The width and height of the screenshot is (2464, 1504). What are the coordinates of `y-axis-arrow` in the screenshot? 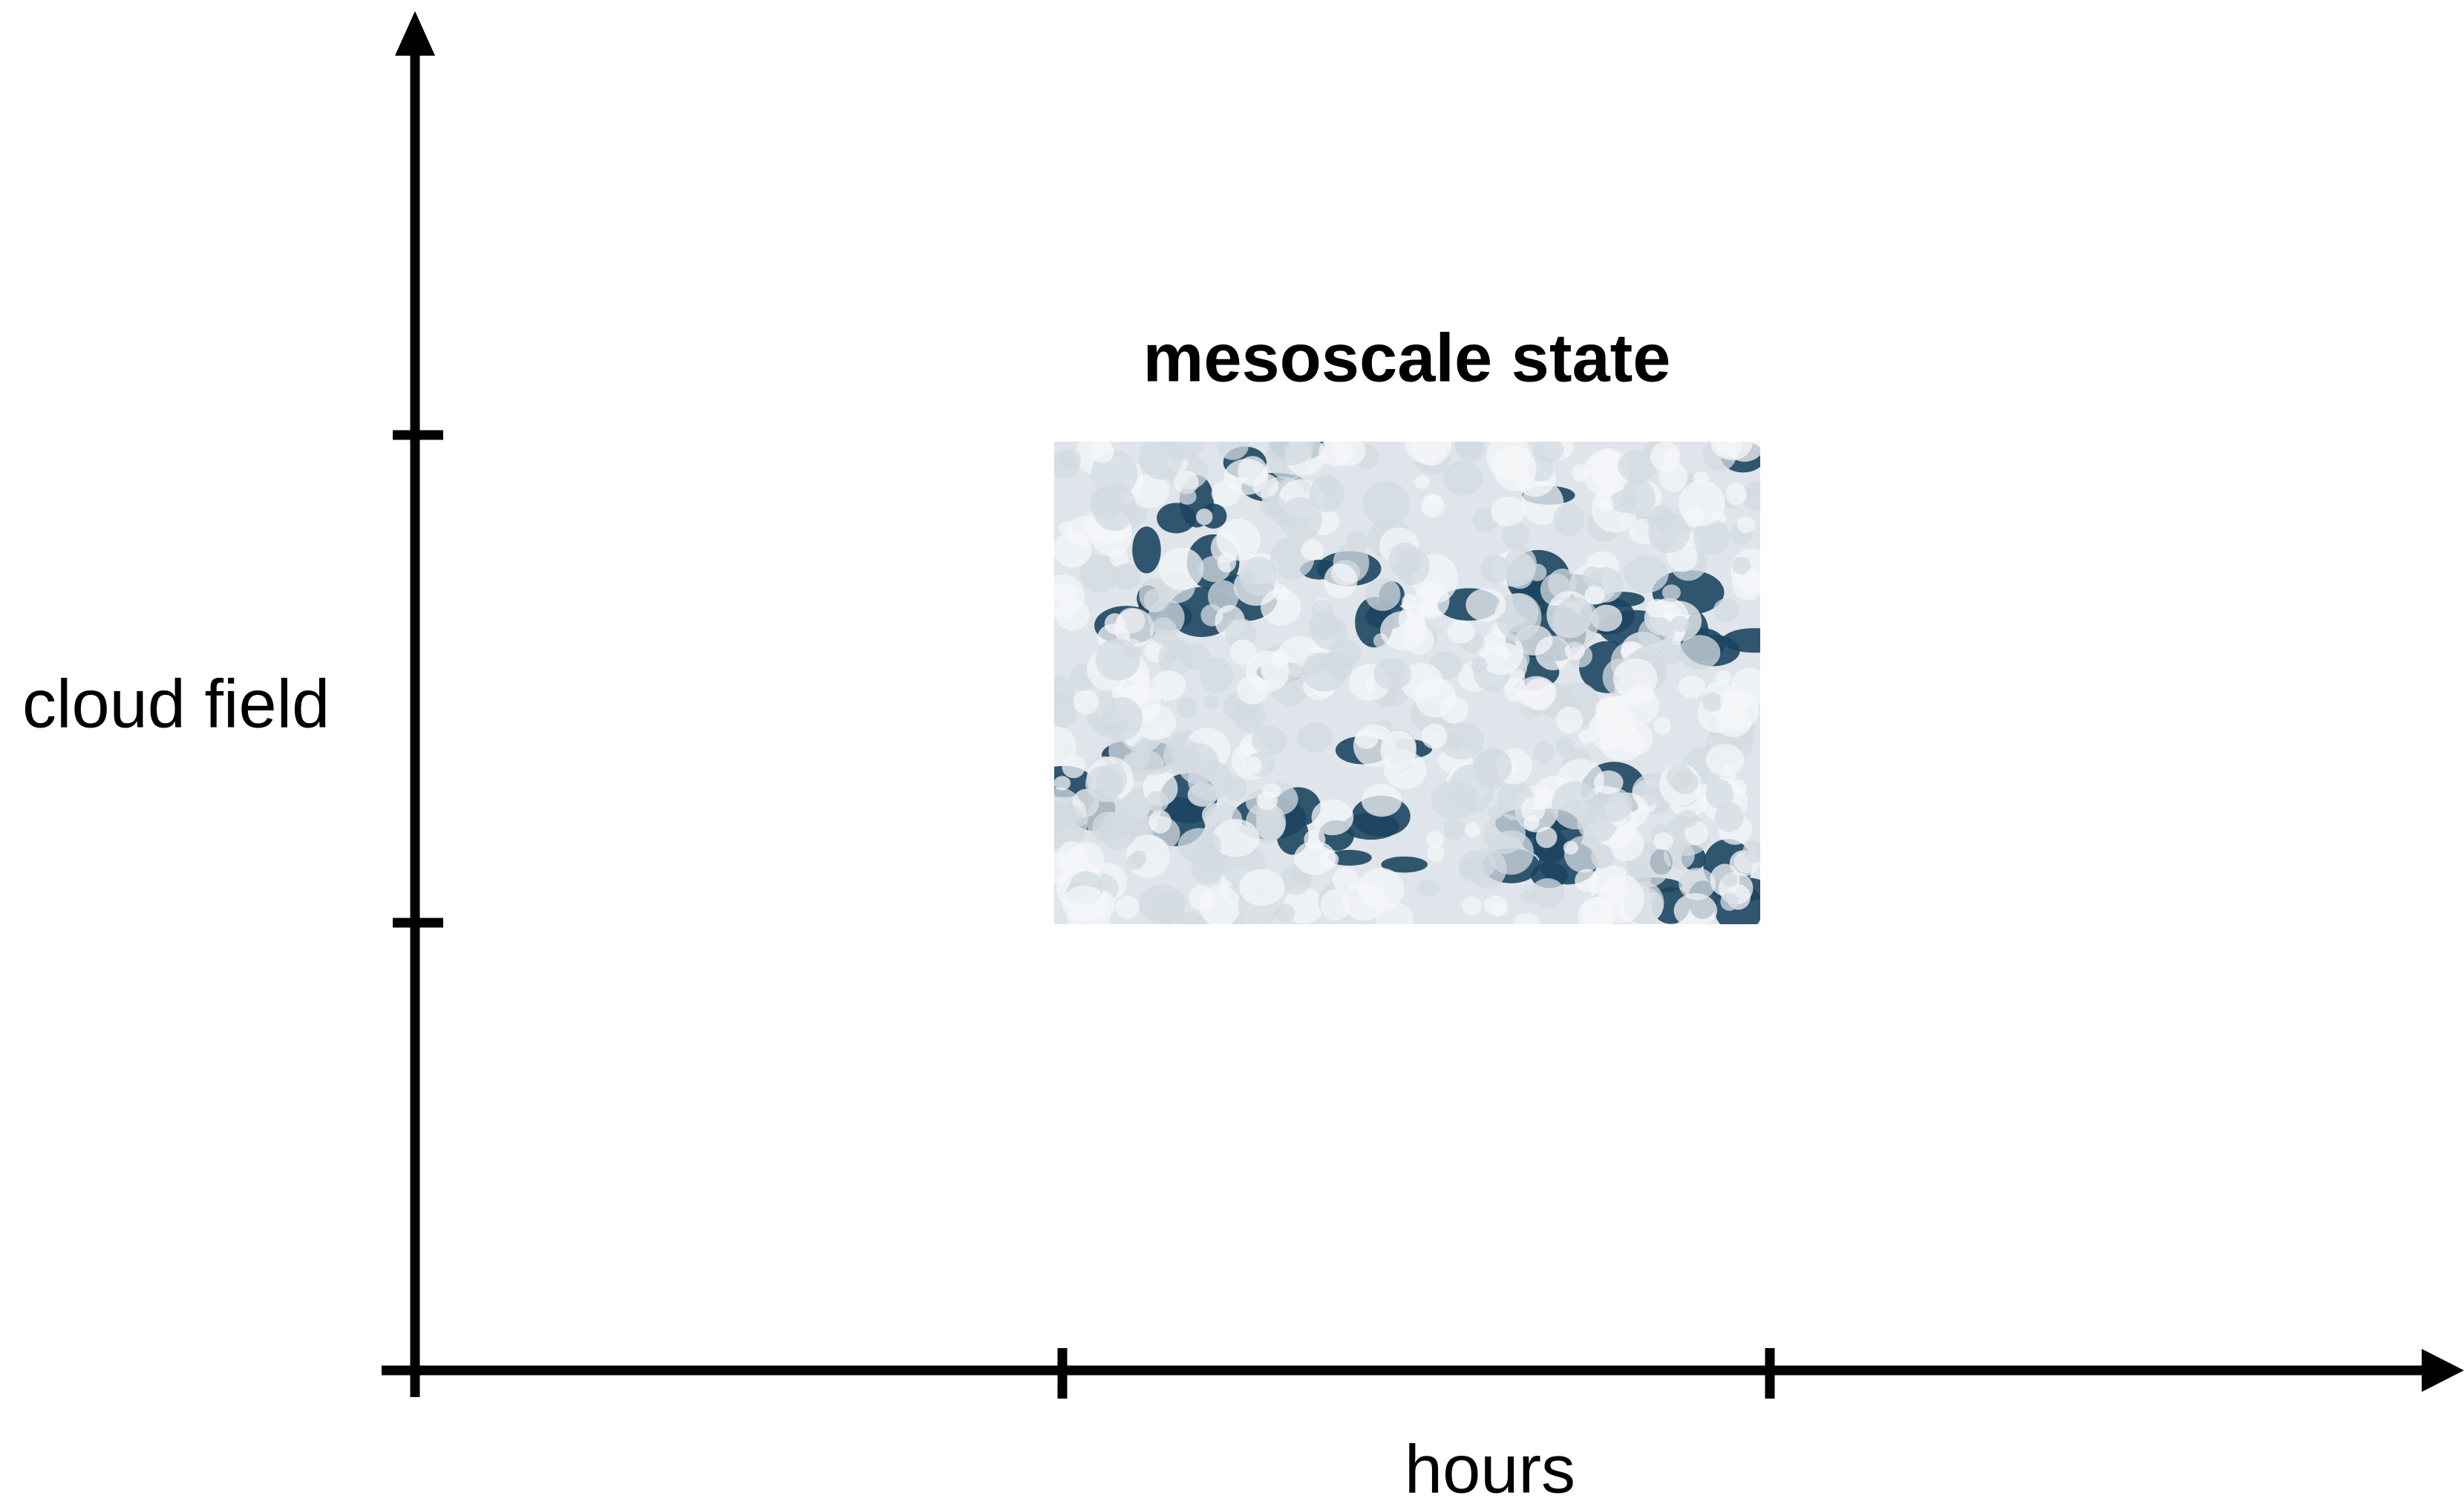 It's located at (415, 33).